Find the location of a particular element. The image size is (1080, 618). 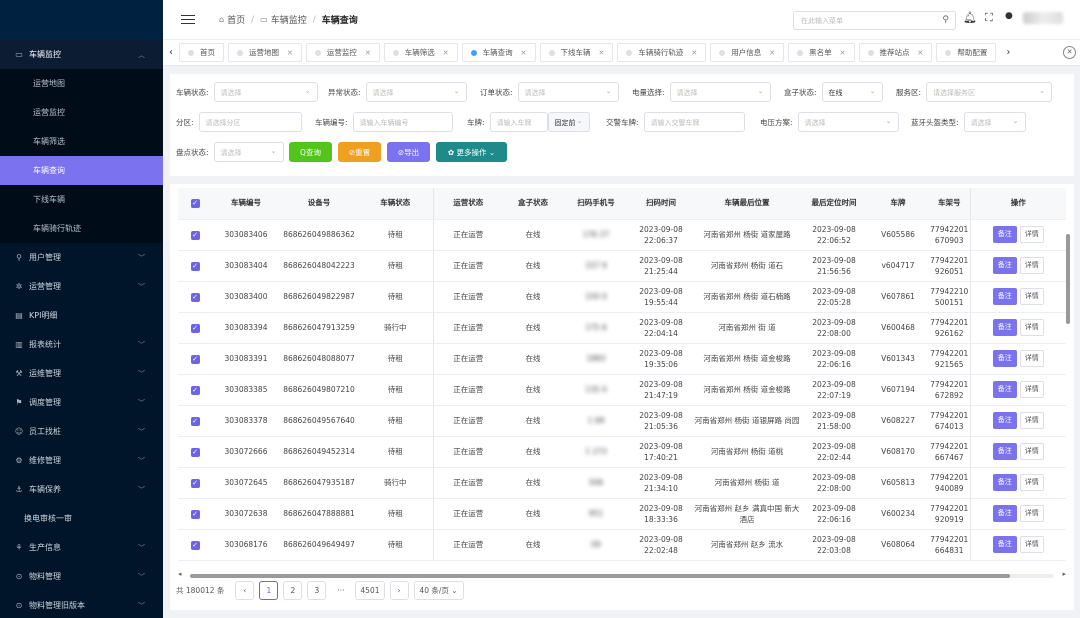

scroll-thumb is located at coordinates (600, 576).